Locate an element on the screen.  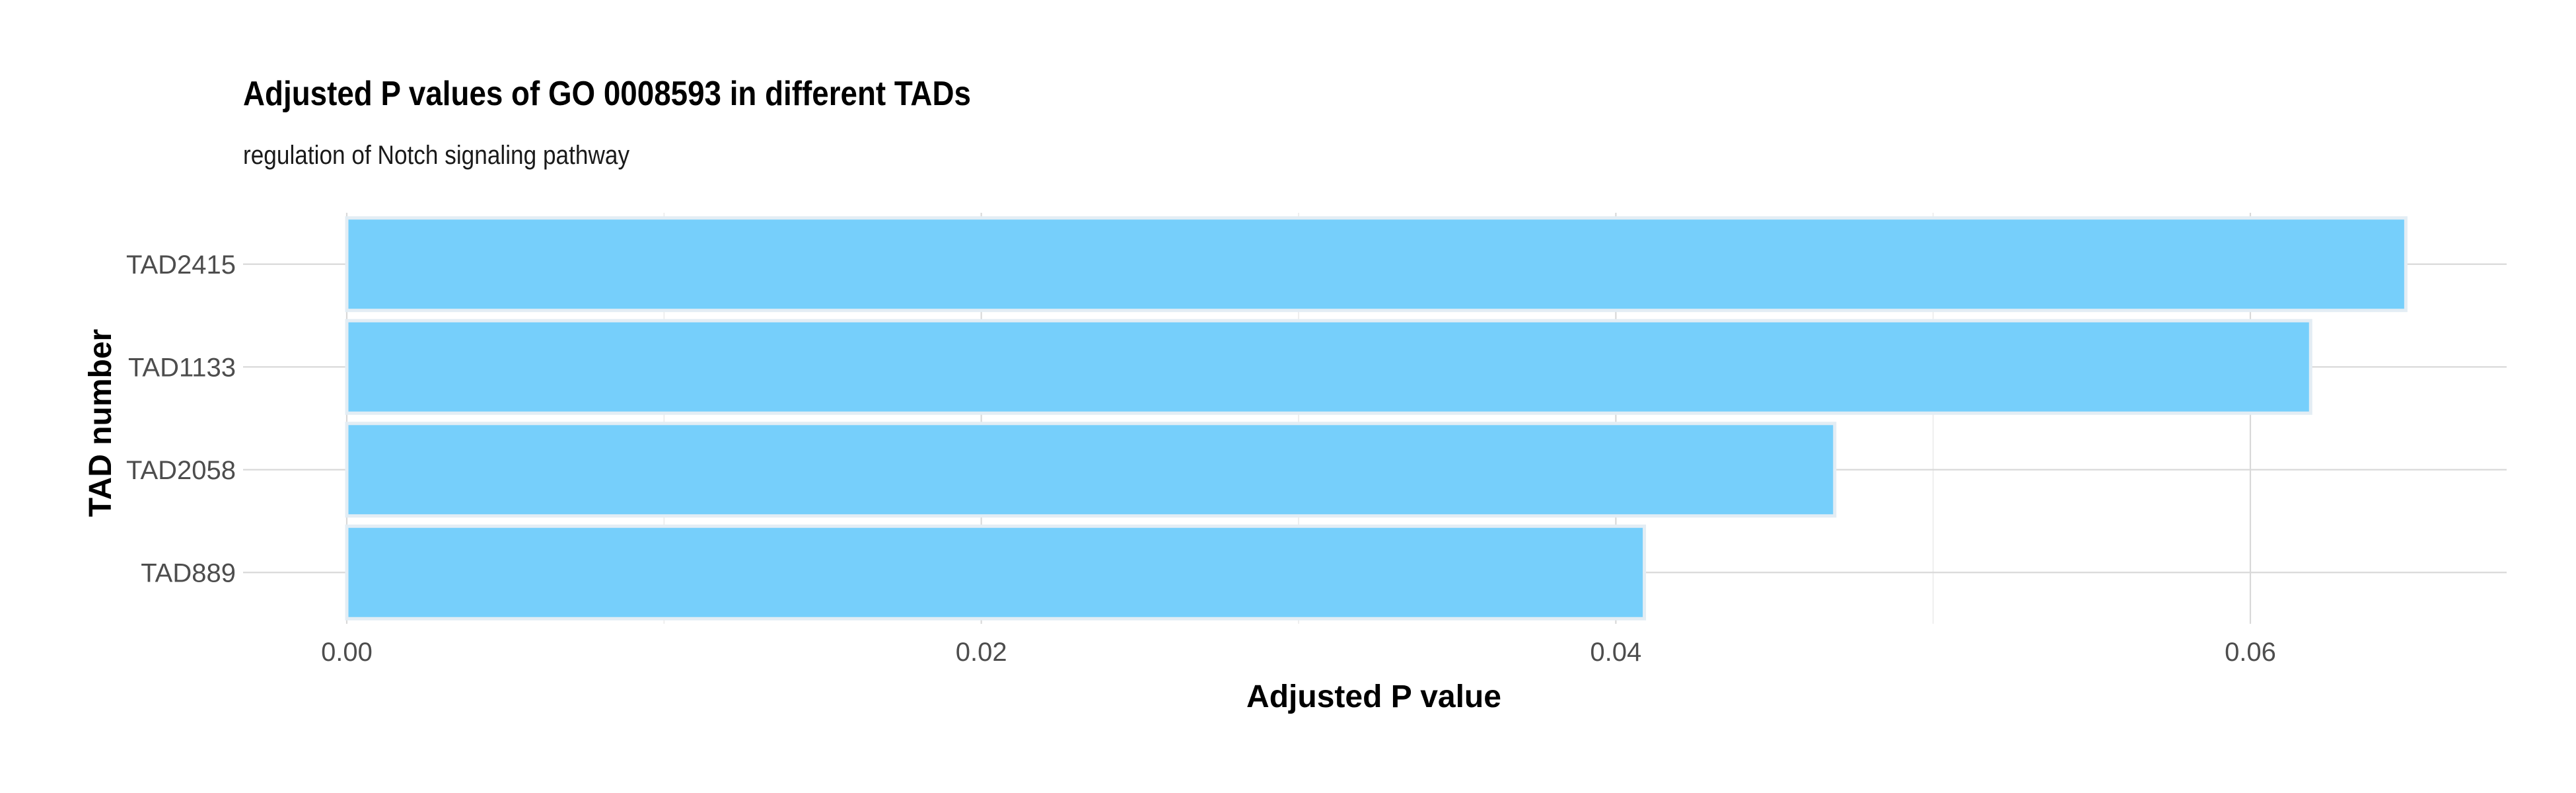
x-tick-labels: 0.00 0.02 0.04 0.06 is located at coordinates (1298, 652).